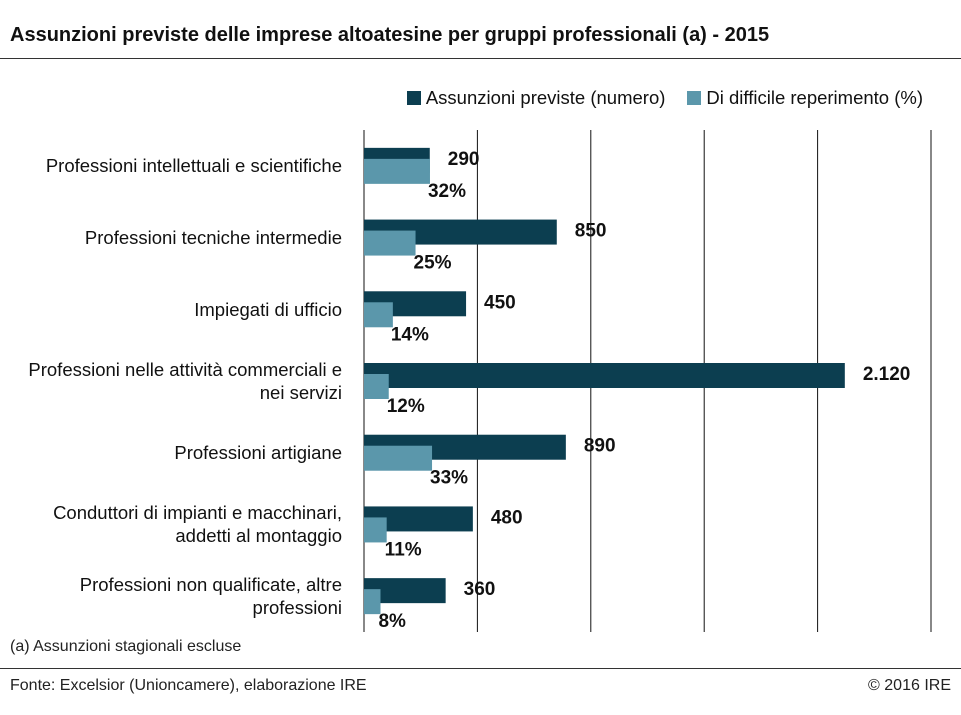  What do you see at coordinates (447, 191) in the screenshot?
I see `value-label: 32%` at bounding box center [447, 191].